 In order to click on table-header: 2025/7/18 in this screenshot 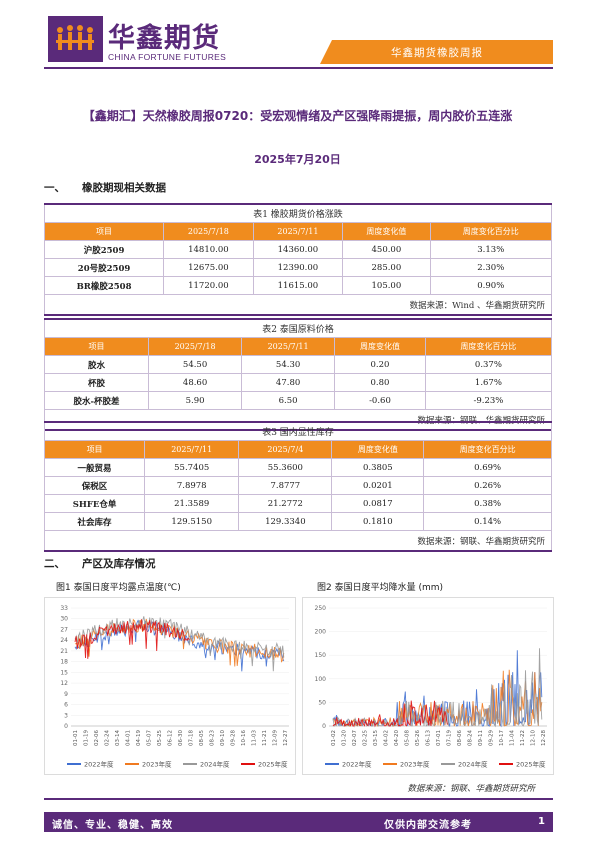, I will do `click(208, 231)`.